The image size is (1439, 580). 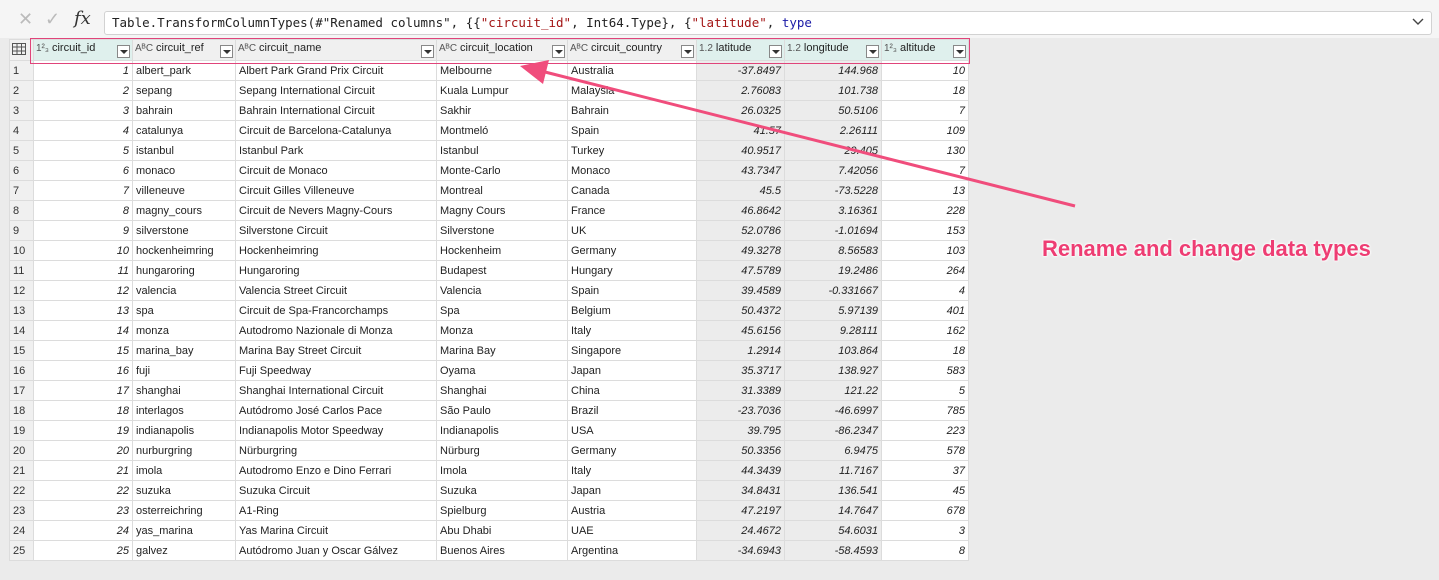 What do you see at coordinates (632, 50) in the screenshot?
I see `column-header-4: AᴮC circuit_country` at bounding box center [632, 50].